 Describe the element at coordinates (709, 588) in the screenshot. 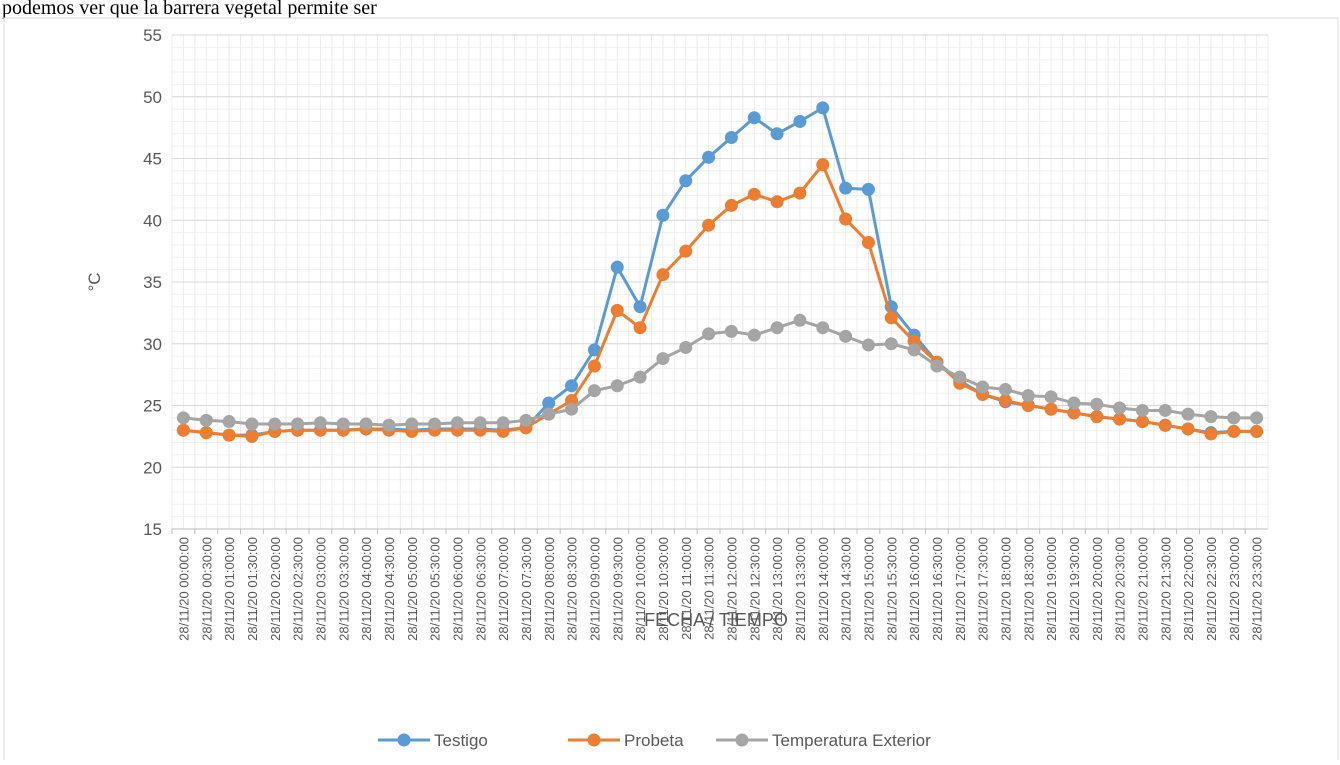

I see `x-tick-label: 28/11/20 11:30:00` at that location.